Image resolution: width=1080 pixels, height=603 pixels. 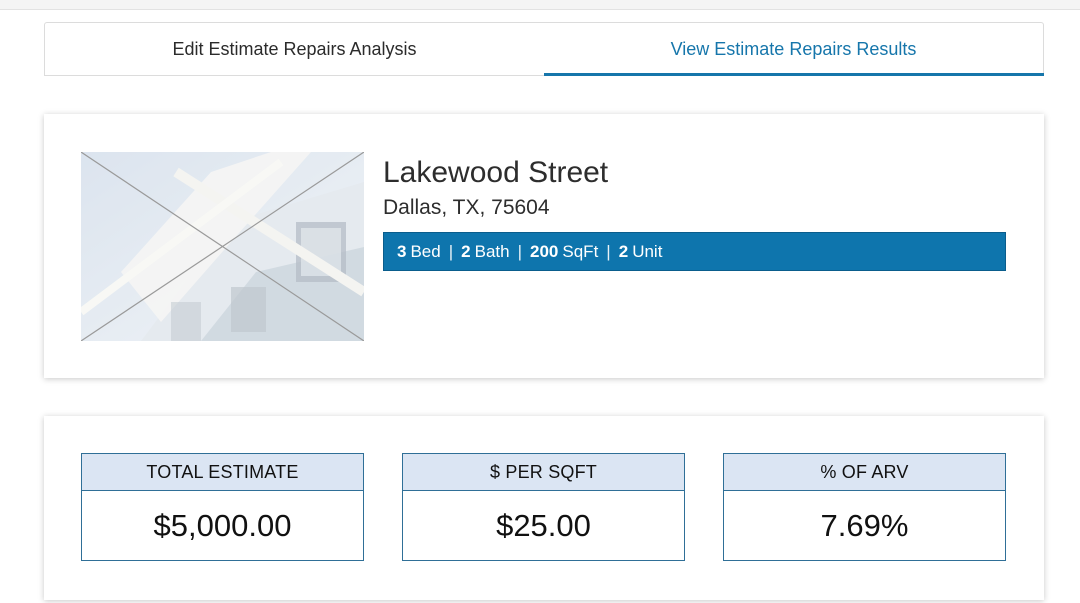 What do you see at coordinates (544, 251) in the screenshot?
I see `sqft-value: 200` at bounding box center [544, 251].